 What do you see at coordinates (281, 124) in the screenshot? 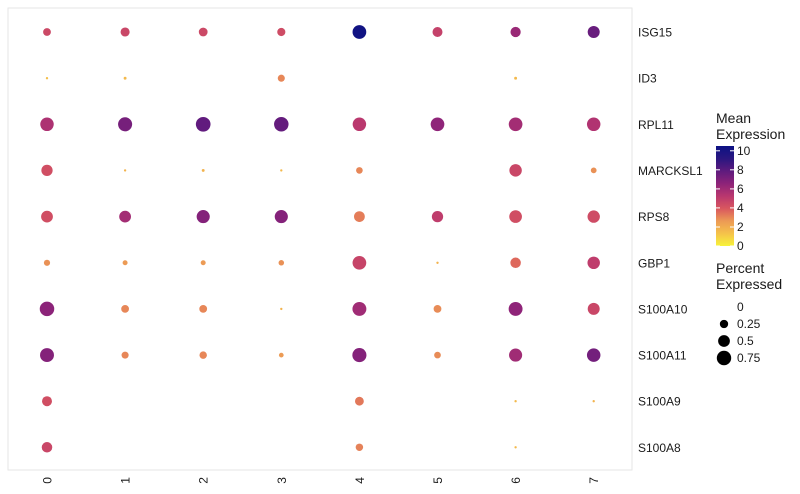
I see `dot-rpl11-c3` at bounding box center [281, 124].